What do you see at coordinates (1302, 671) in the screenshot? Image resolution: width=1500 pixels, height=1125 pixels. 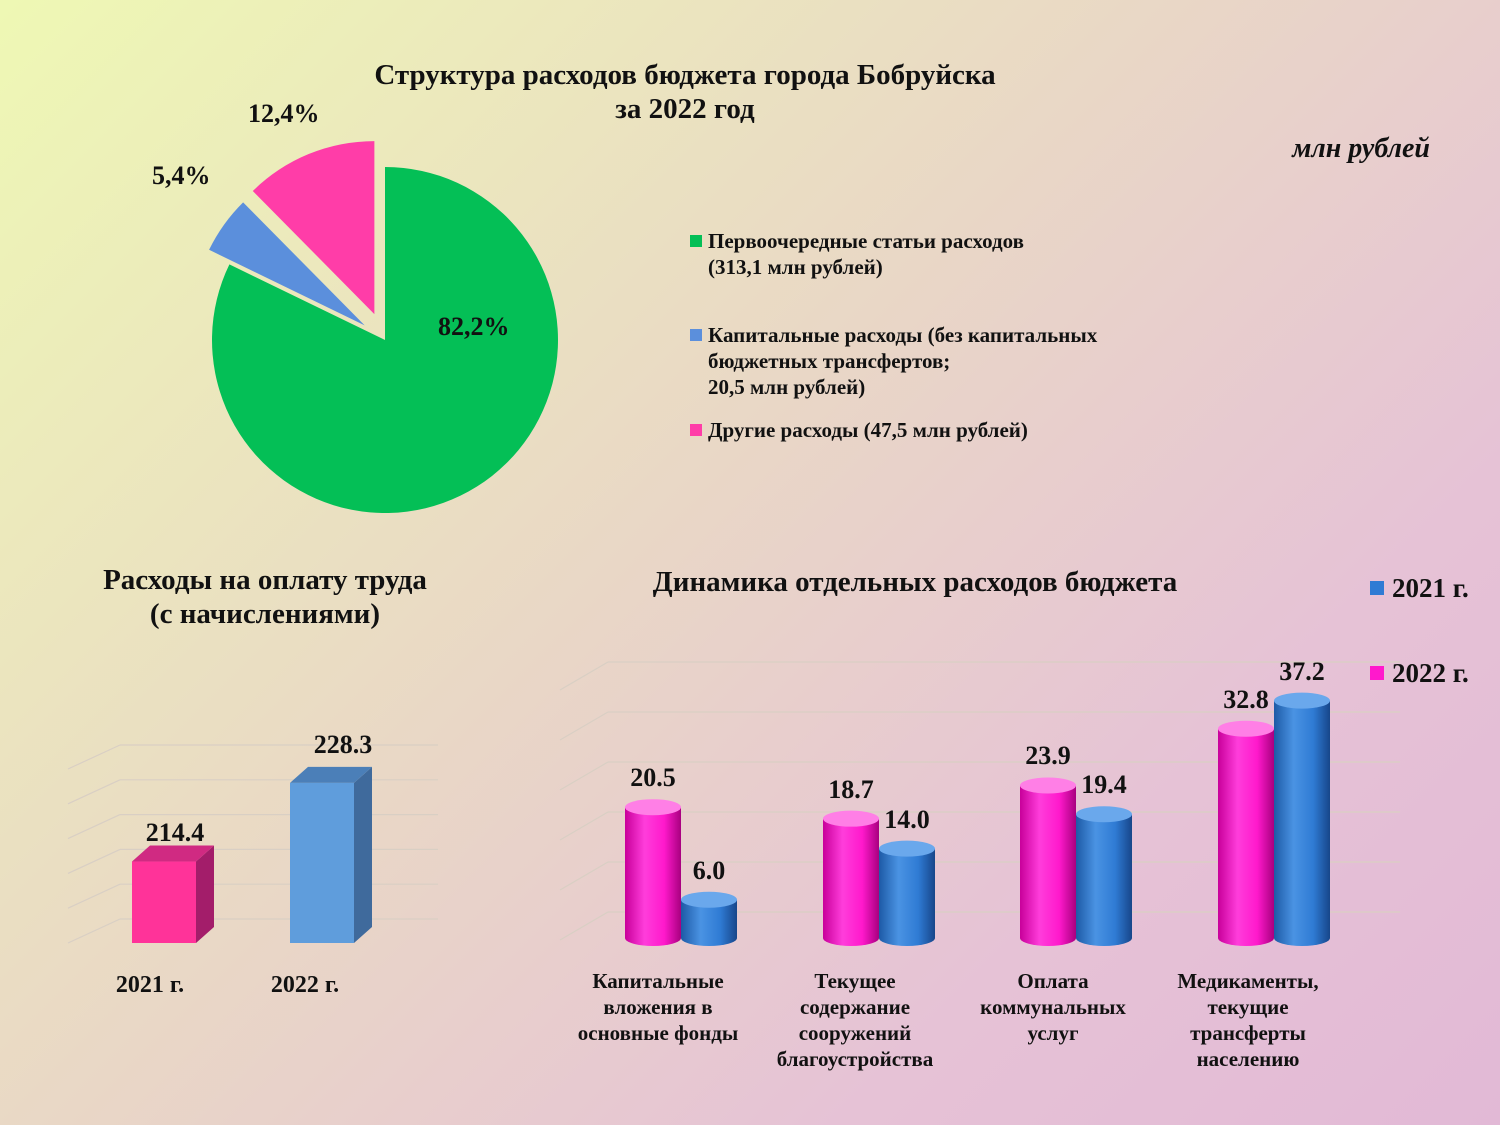 I see `dynamics-value-label: 37.2` at bounding box center [1302, 671].